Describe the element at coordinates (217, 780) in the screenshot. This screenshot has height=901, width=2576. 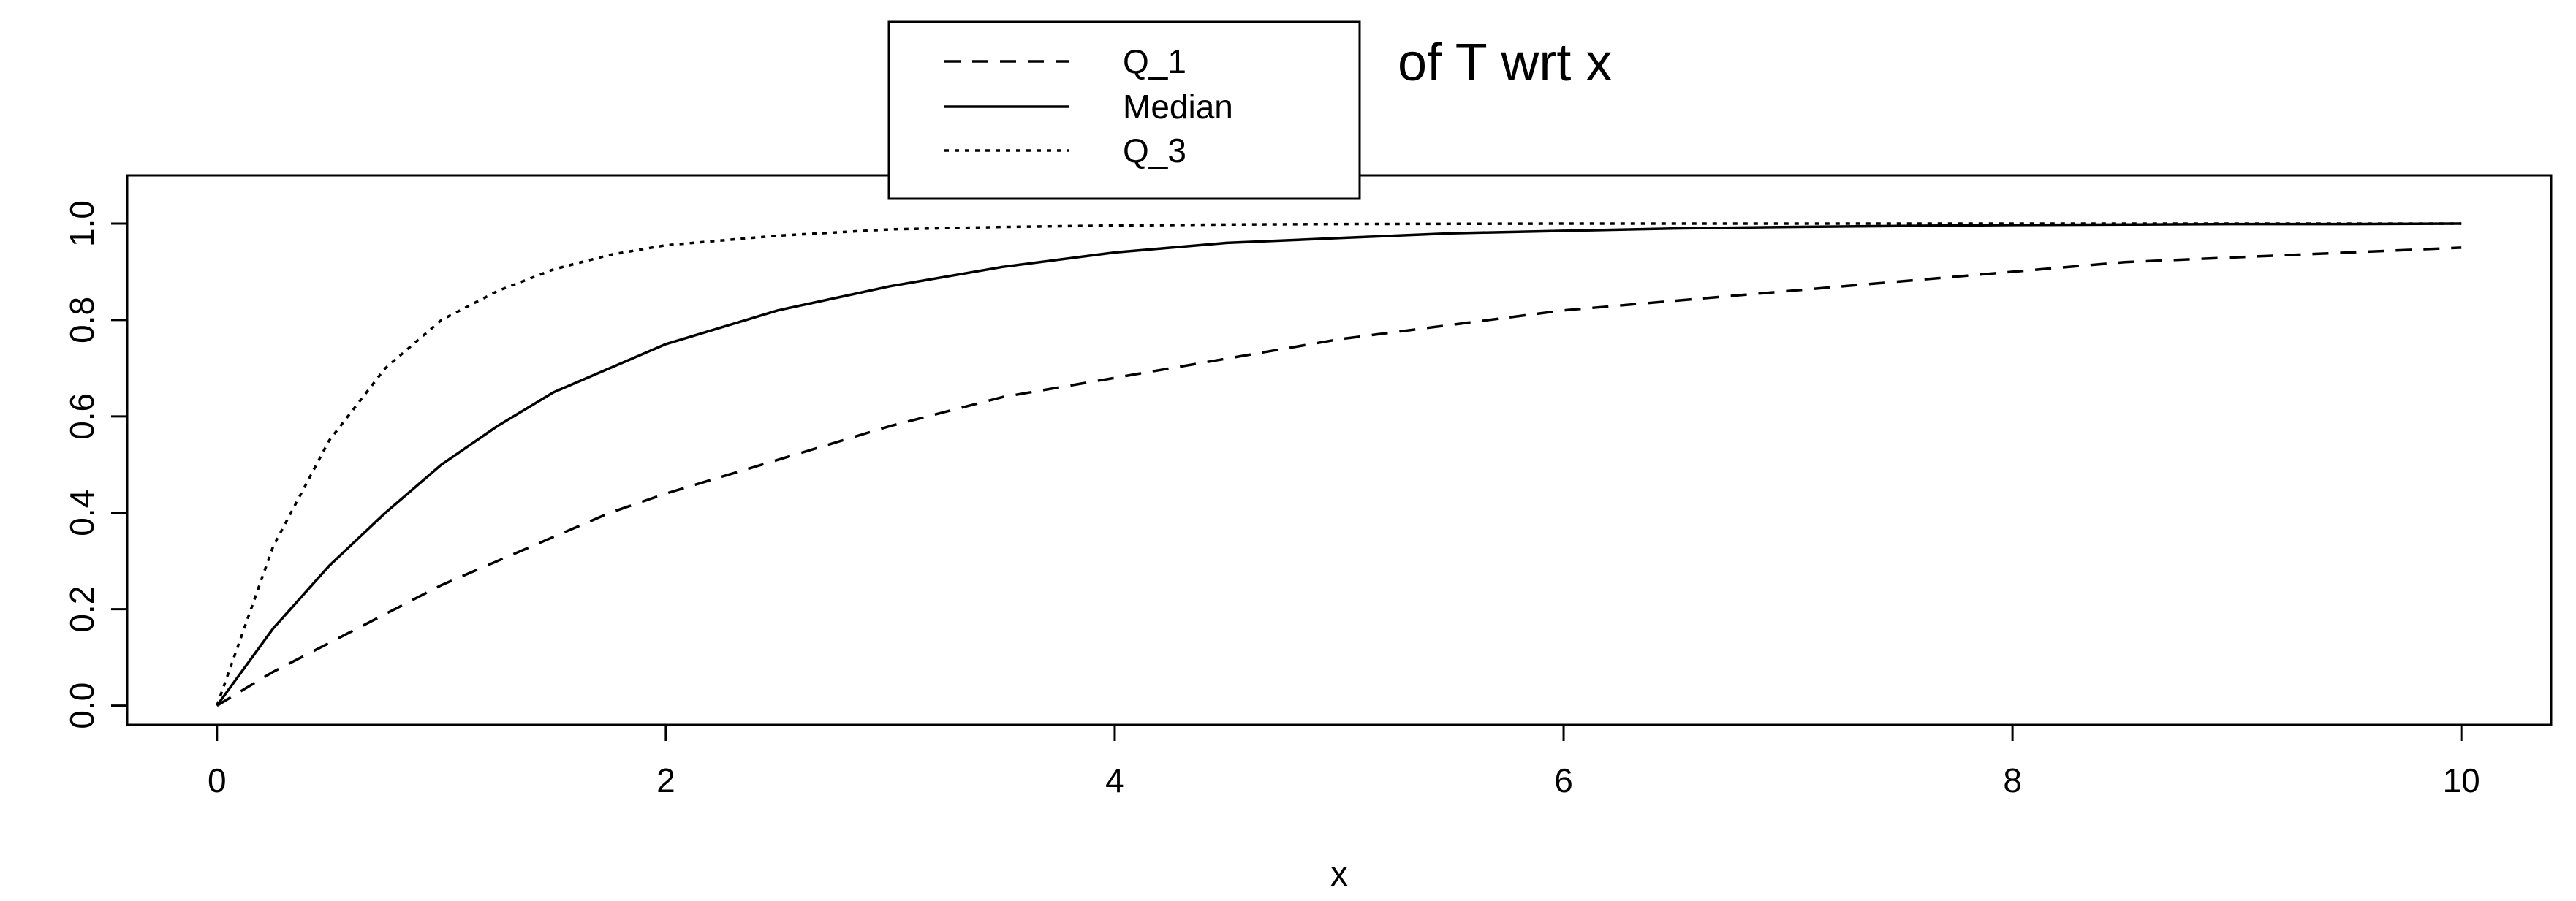
I see `x-tick-label: 0` at that location.